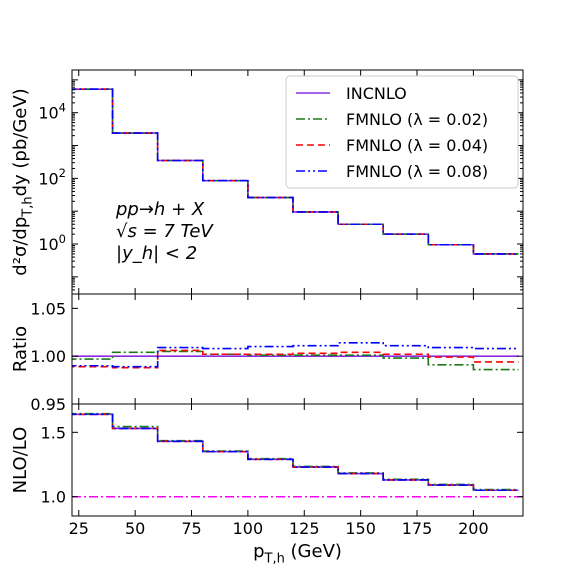 The image size is (581, 581). I want to click on xtick-label: 50, so click(135, 528).